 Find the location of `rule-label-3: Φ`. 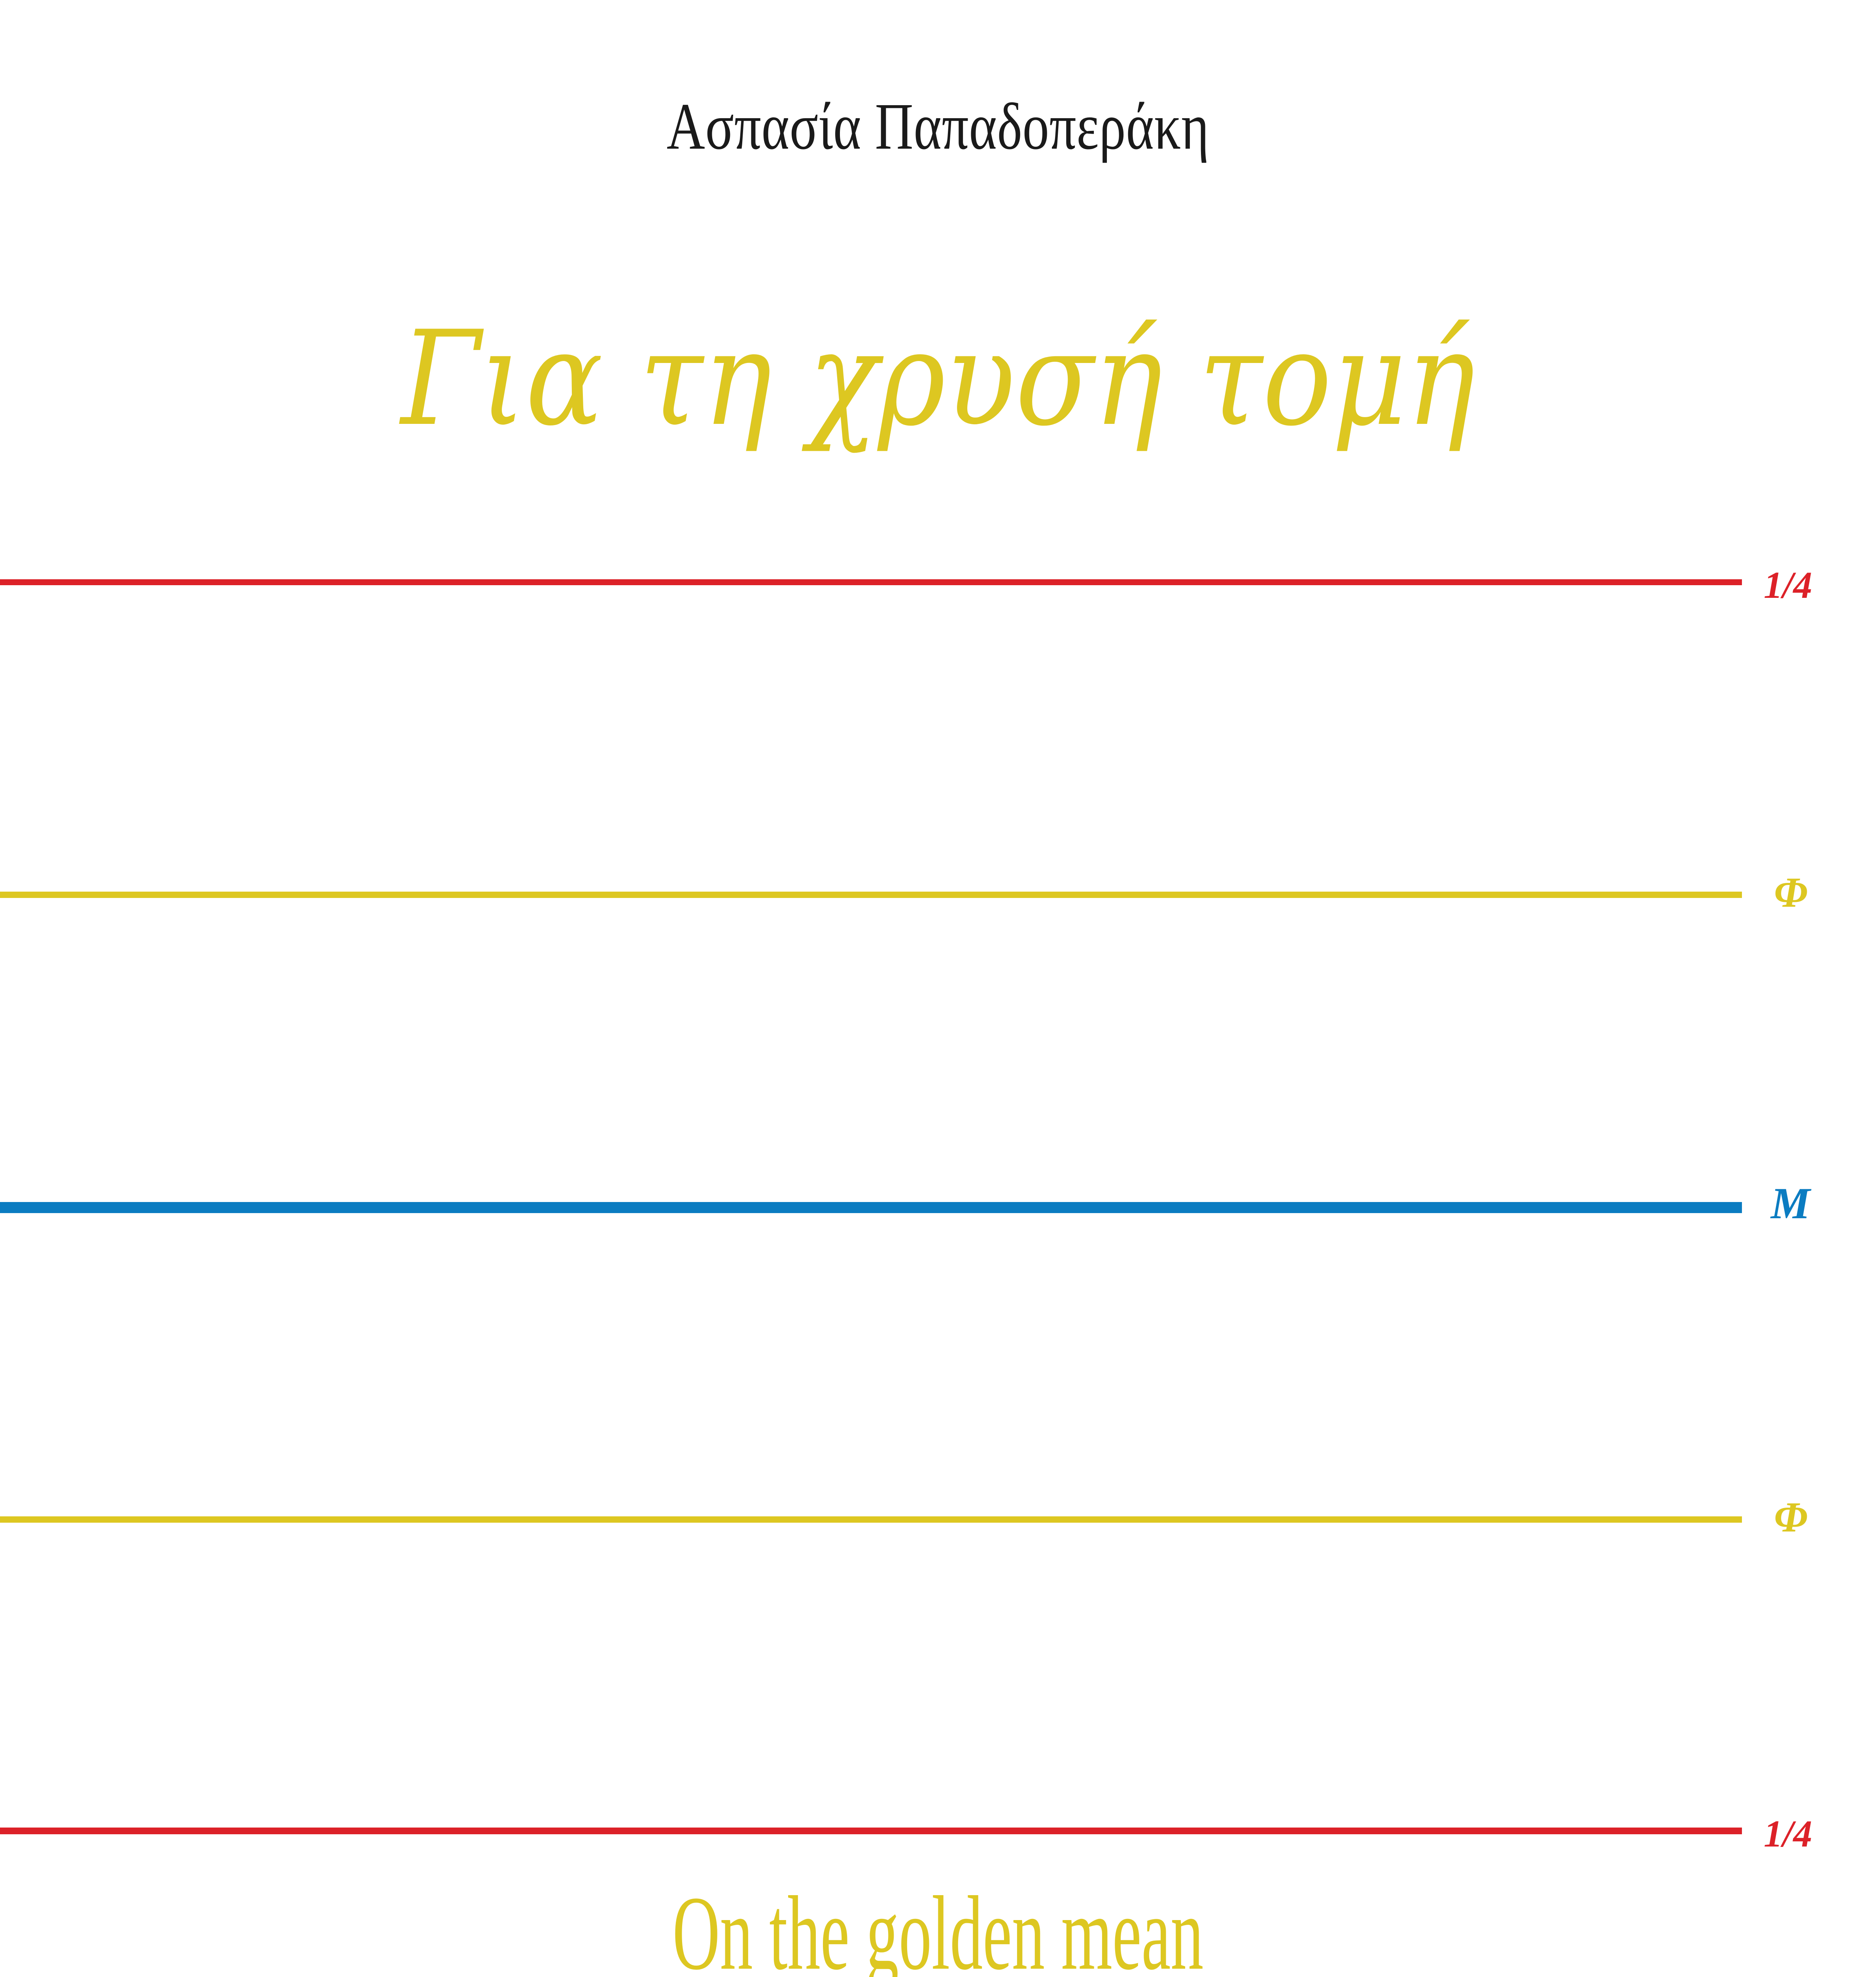

rule-label-3: Φ is located at coordinates (1791, 1517).